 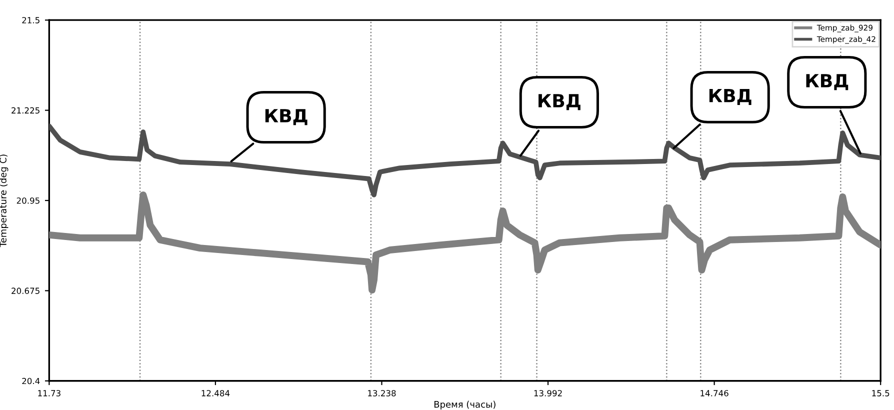 I want to click on x-tick-label: 15.5, so click(x=881, y=393).